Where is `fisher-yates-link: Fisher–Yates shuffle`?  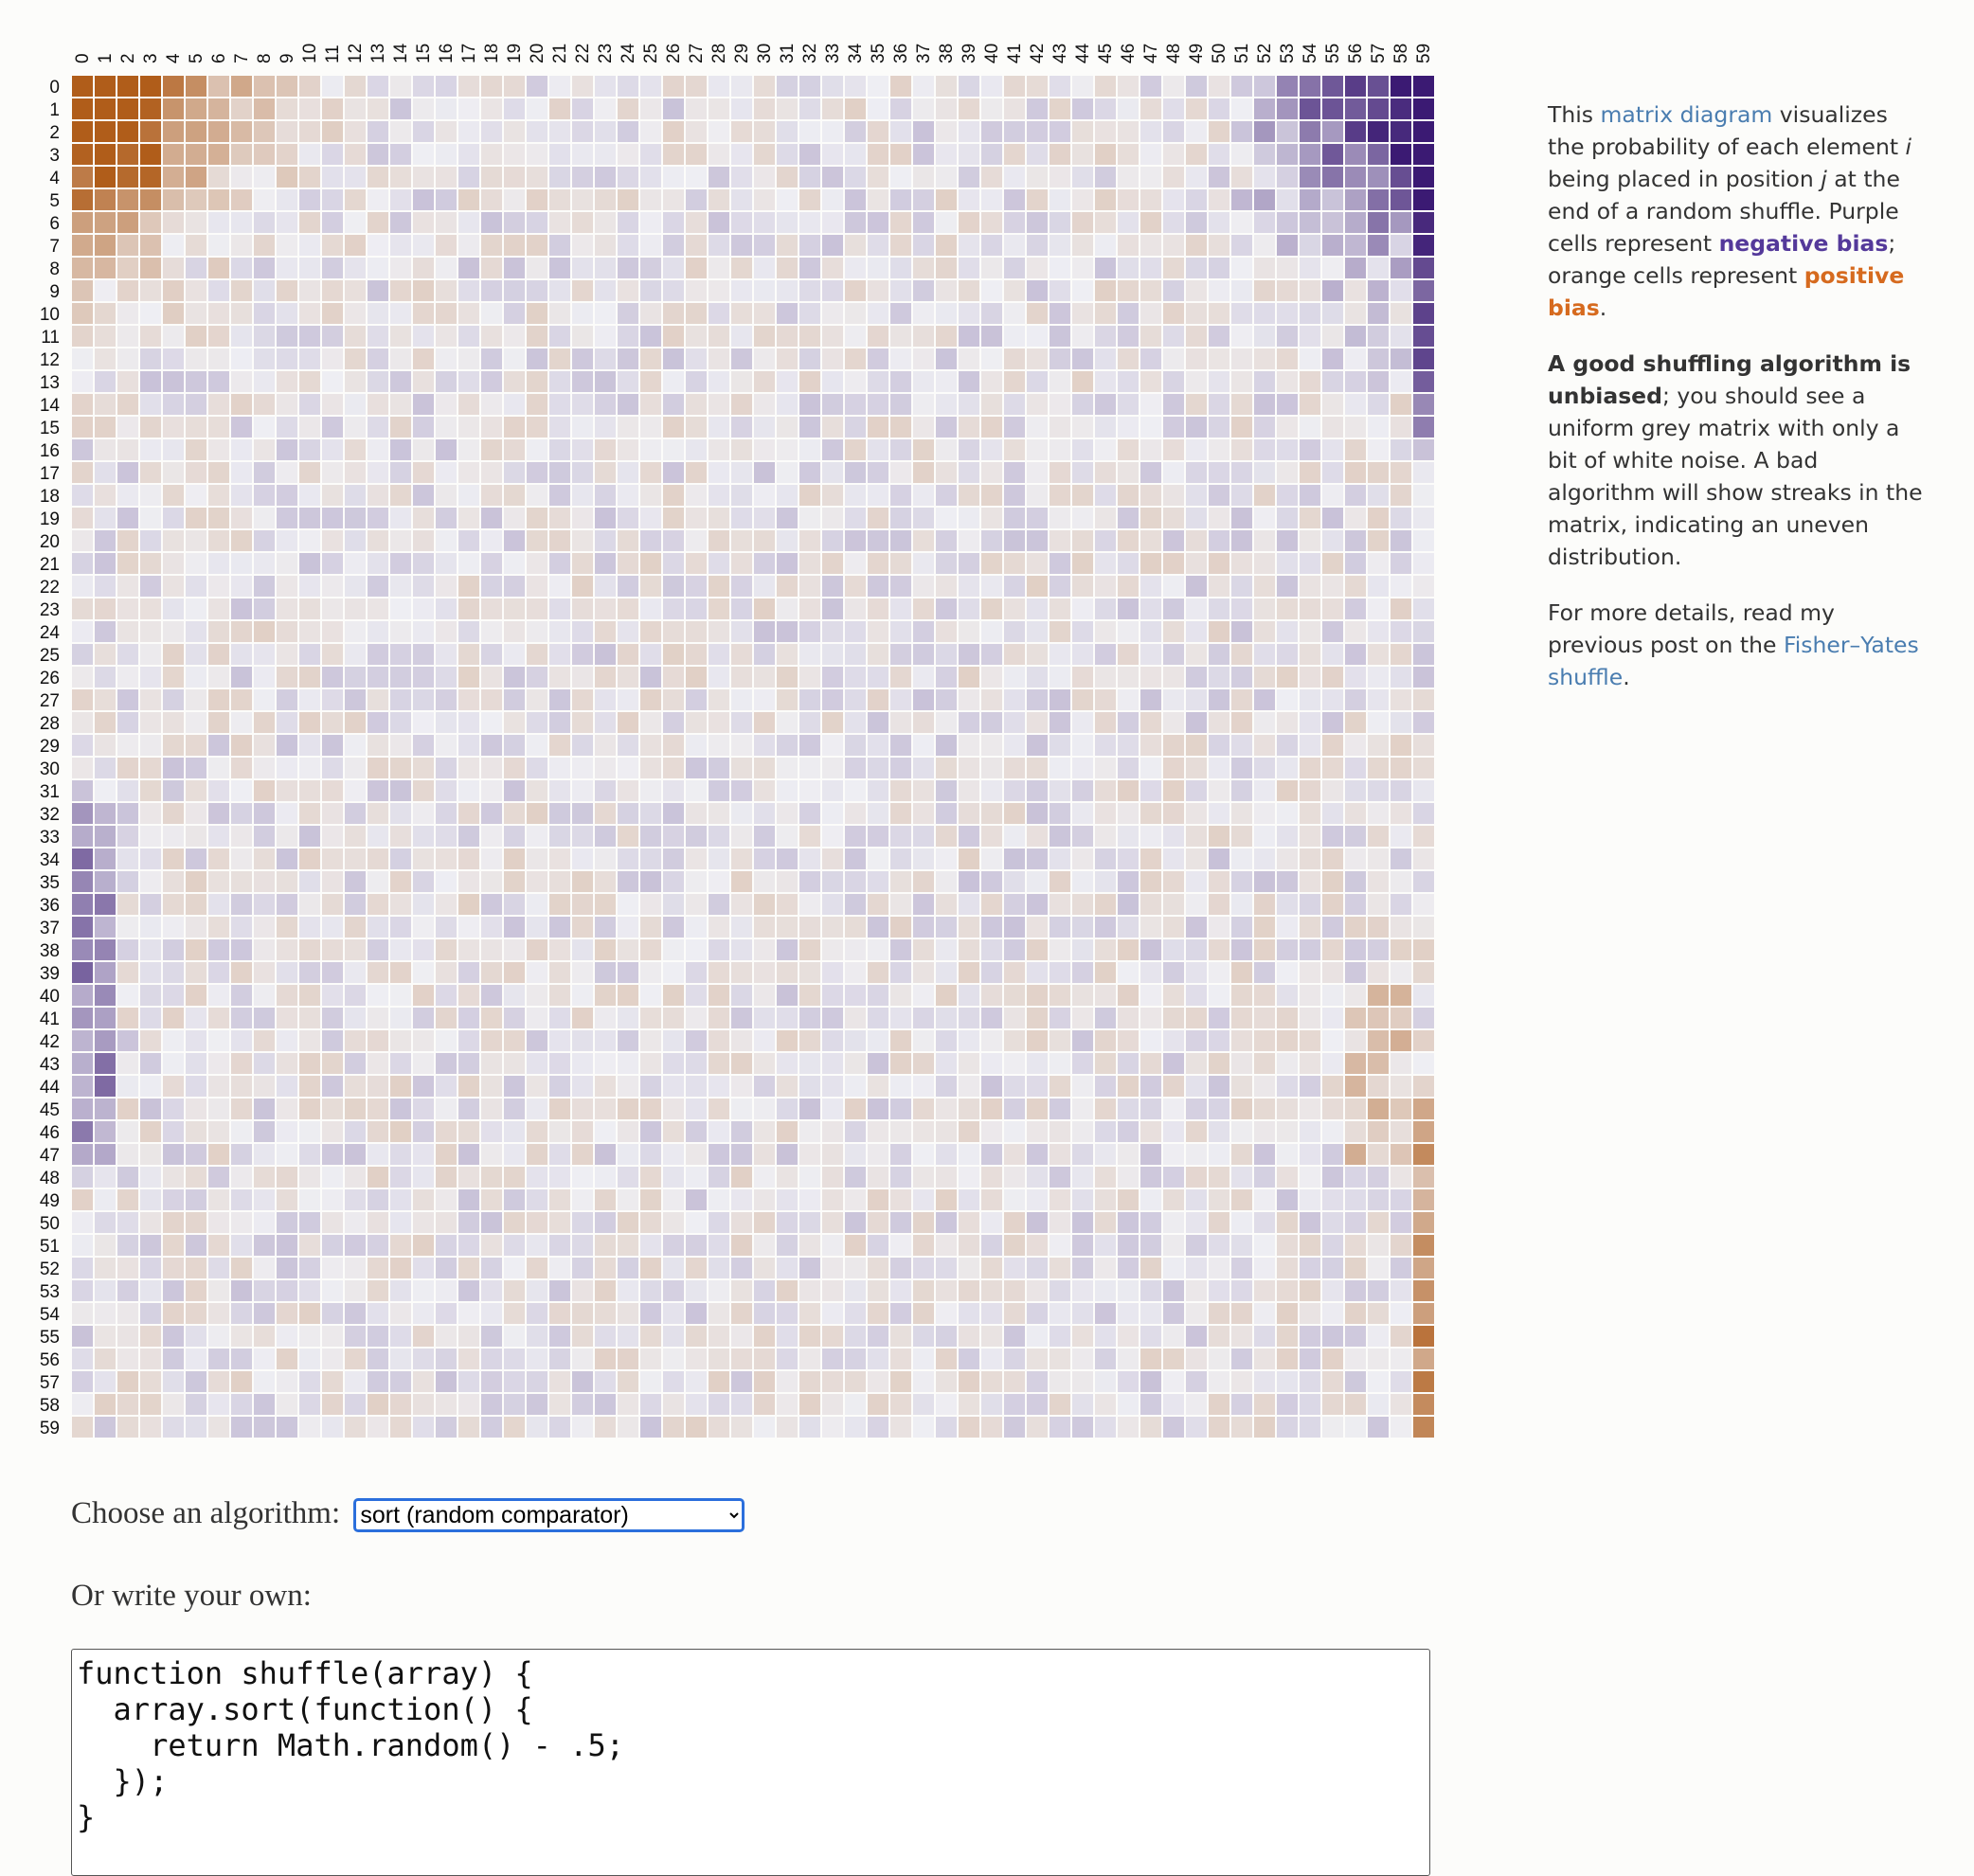
fisher-yates-link: Fisher–Yates shuffle is located at coordinates (1733, 661).